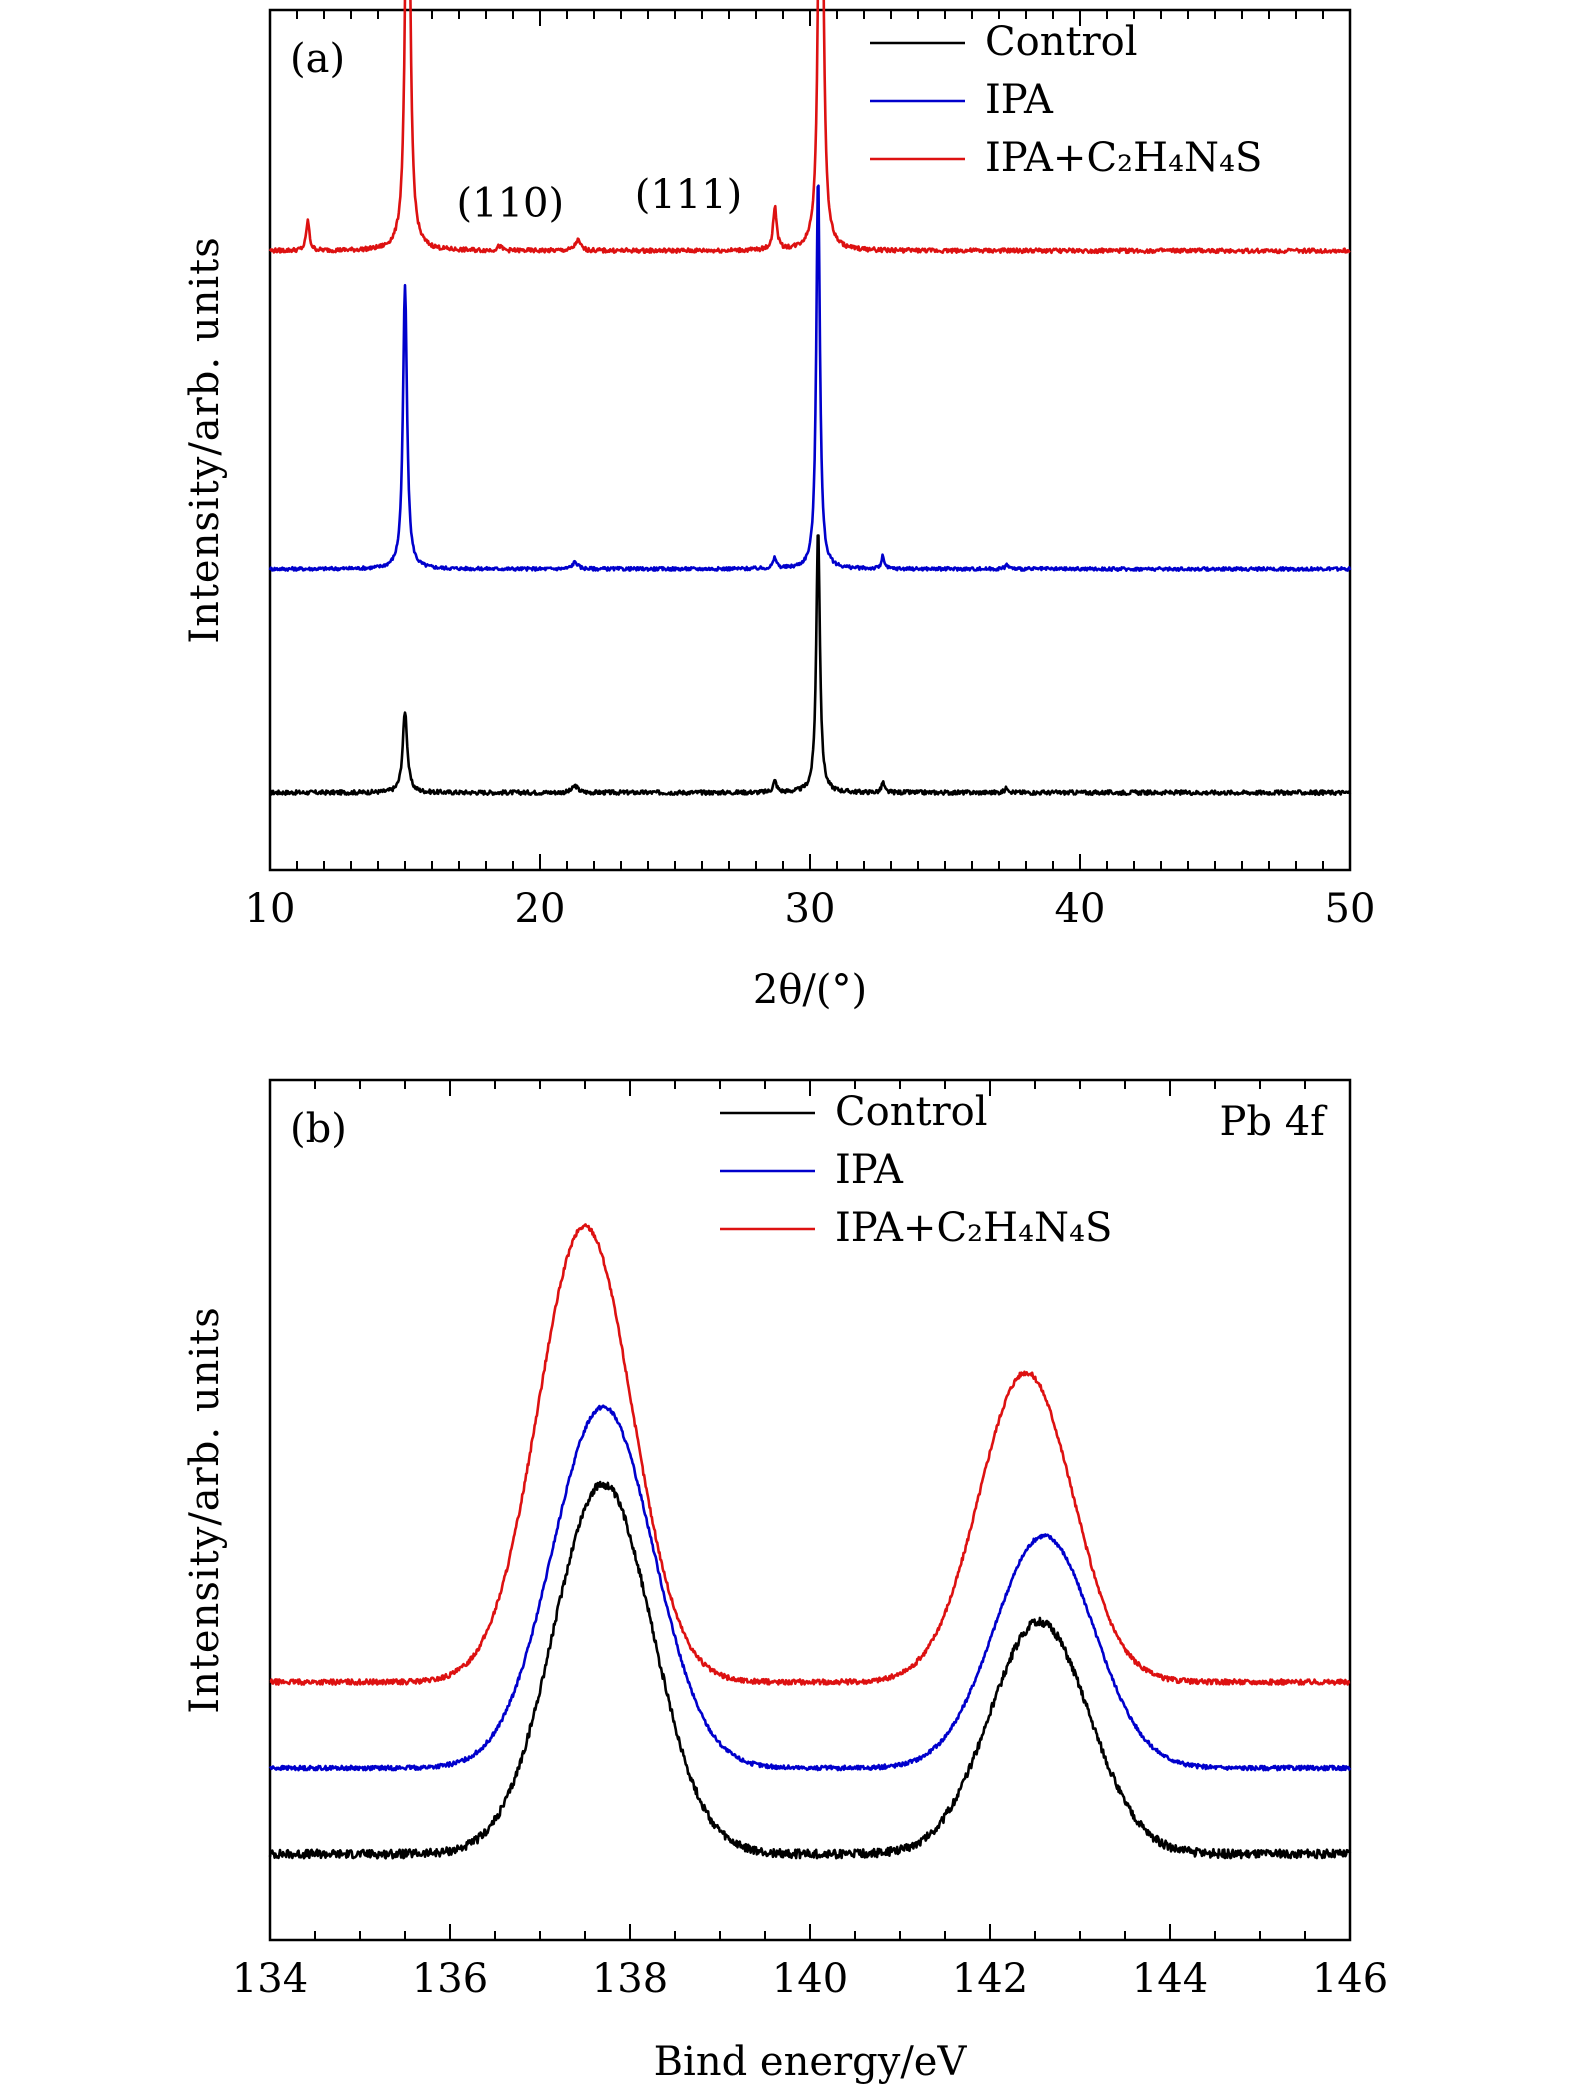  What do you see at coordinates (1066, 100) in the screenshot?
I see `panel-a-legend: Control IPA IPA+C₂H₄N₄S` at bounding box center [1066, 100].